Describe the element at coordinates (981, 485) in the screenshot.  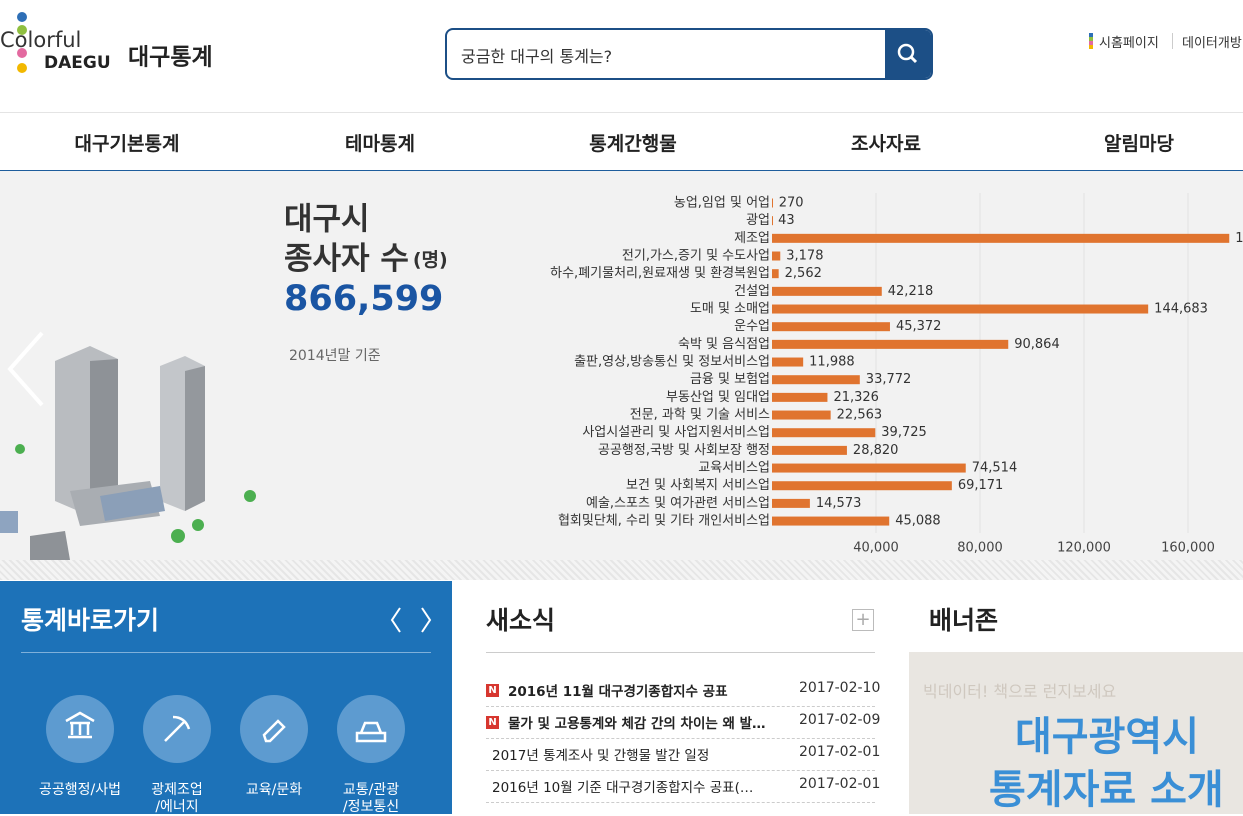
I see `value-label: 69,171` at that location.